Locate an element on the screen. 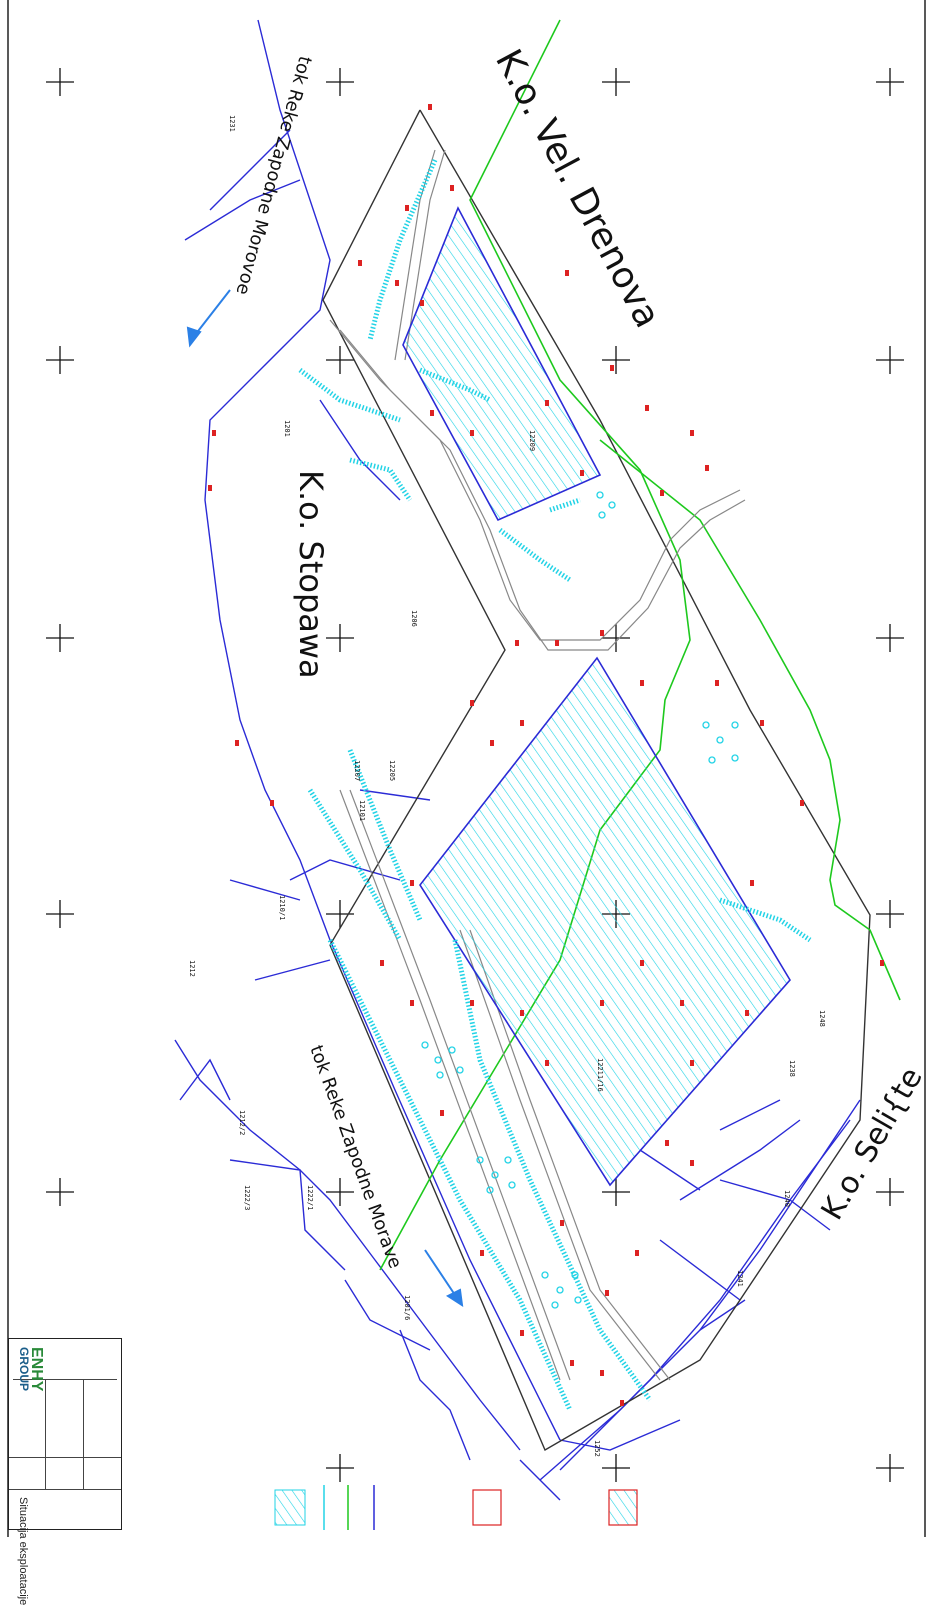 This screenshot has width=947, height=1605. parcel-number: 1201 is located at coordinates (287, 428).